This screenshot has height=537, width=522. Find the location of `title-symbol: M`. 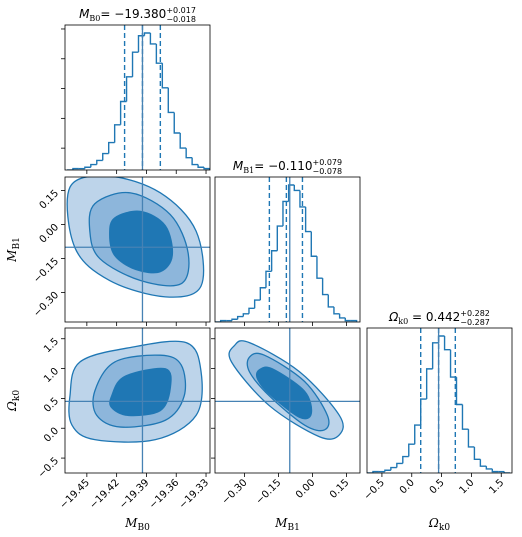

title-symbol: M is located at coordinates (84, 14).